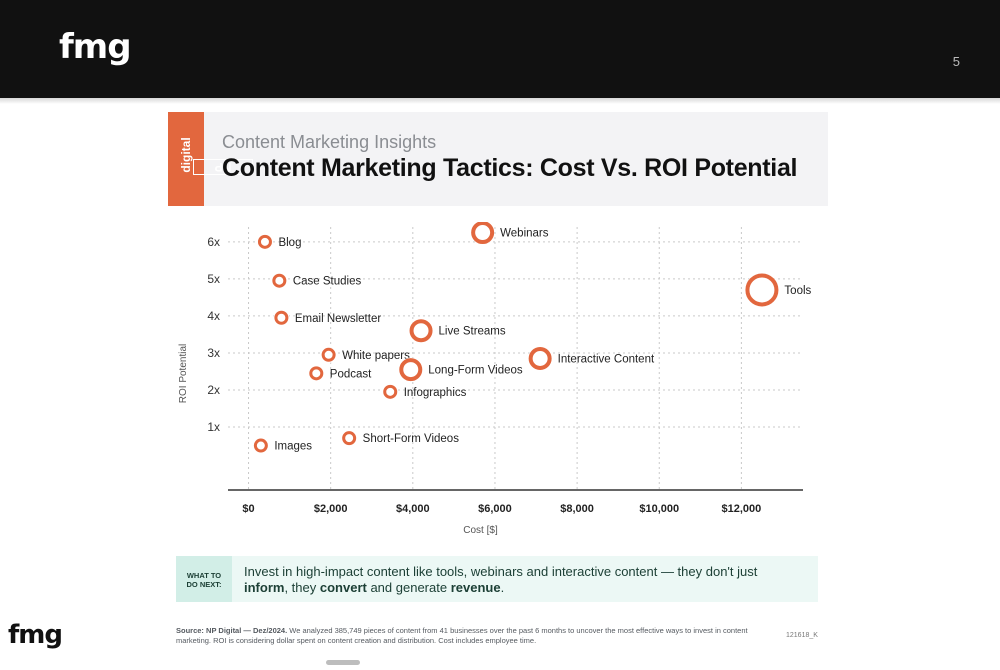  I want to click on data-point-label: Case Studies, so click(327, 282).